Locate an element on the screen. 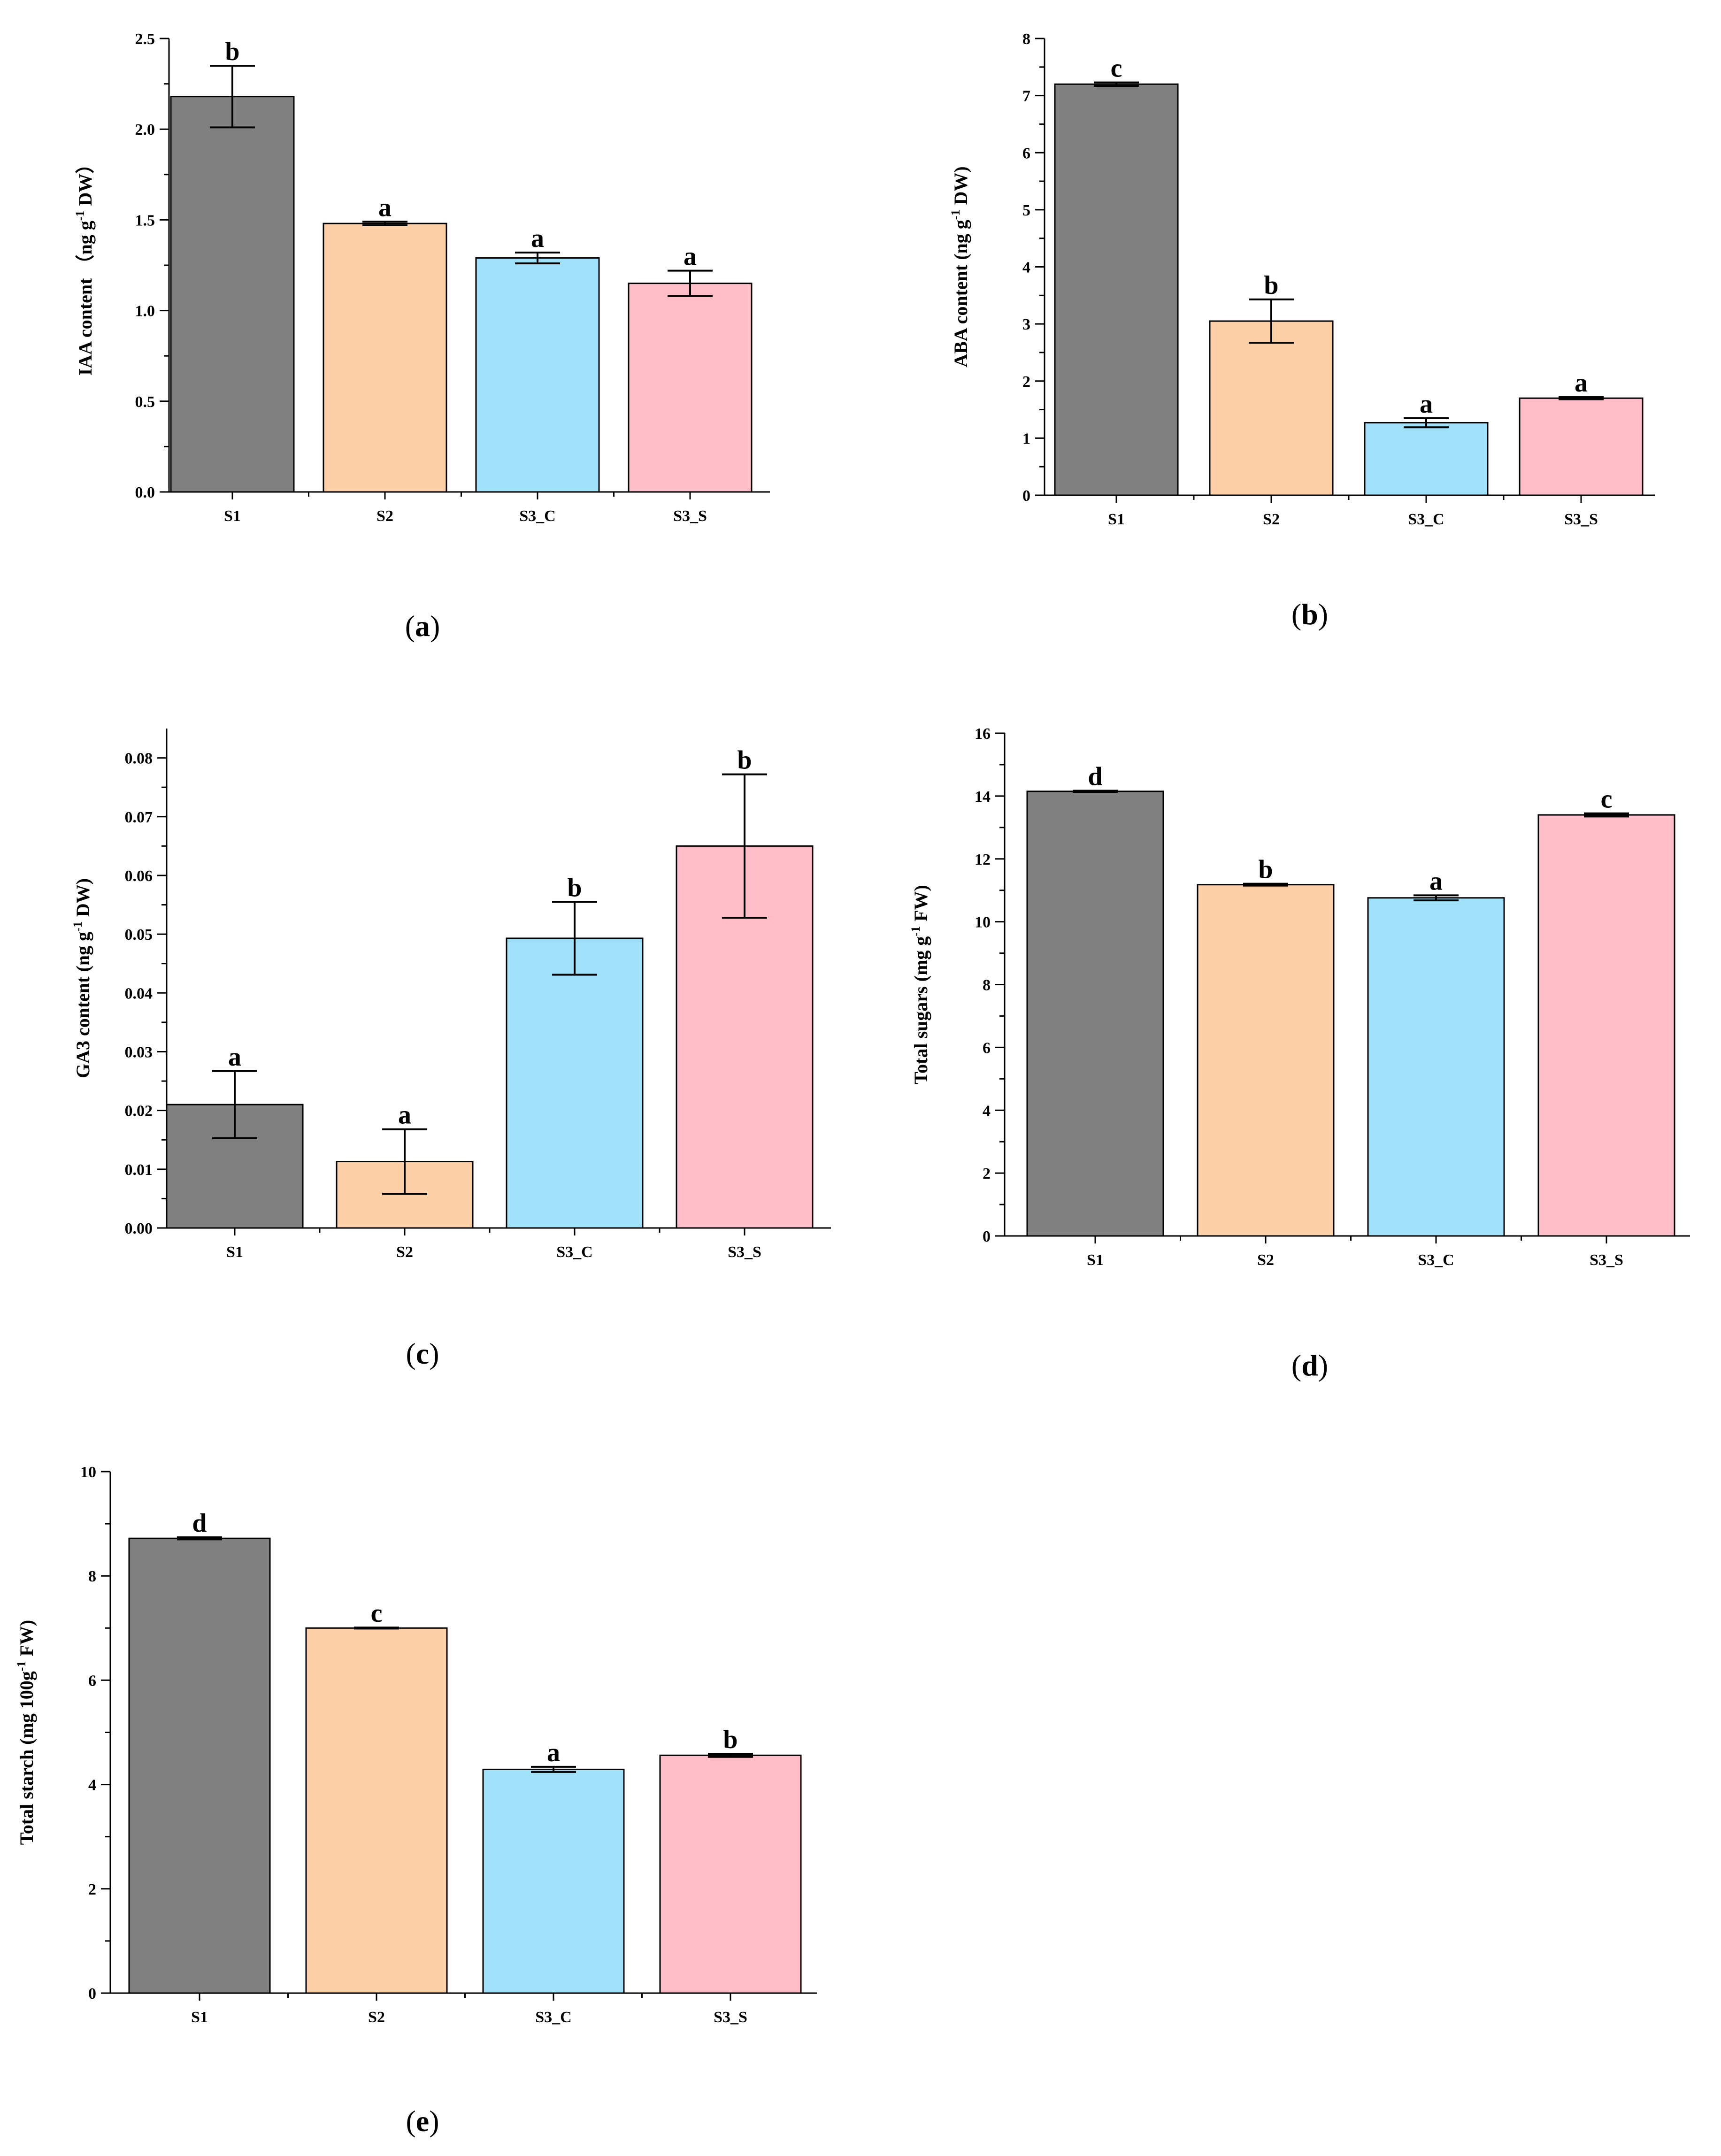 This screenshot has height=2156, width=1721. y-axis-label: IAA content （ng g-1 DW） is located at coordinates (84, 266).